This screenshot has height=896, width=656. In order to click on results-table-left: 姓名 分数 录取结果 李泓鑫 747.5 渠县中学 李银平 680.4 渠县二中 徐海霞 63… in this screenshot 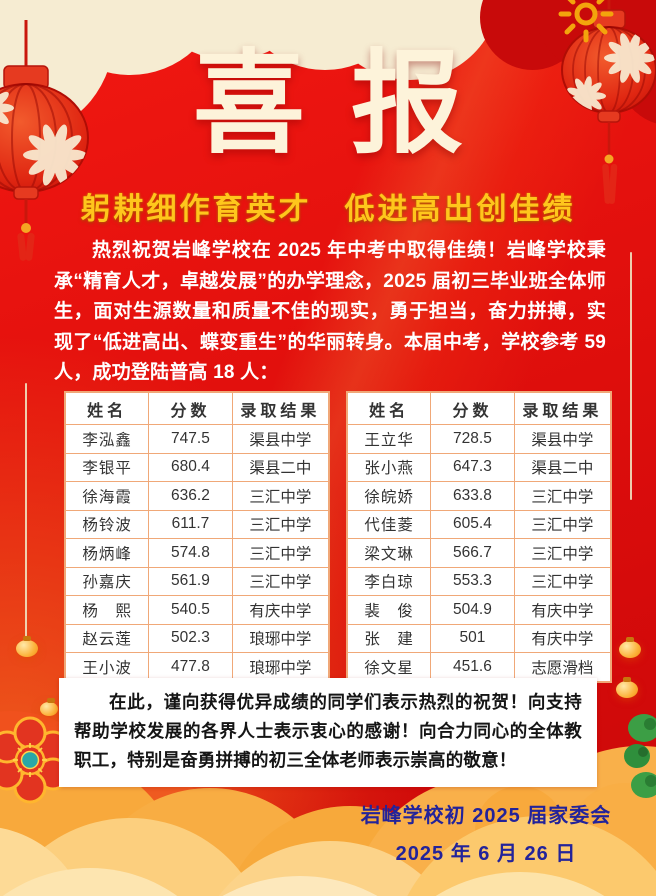, I will do `click(197, 537)`.